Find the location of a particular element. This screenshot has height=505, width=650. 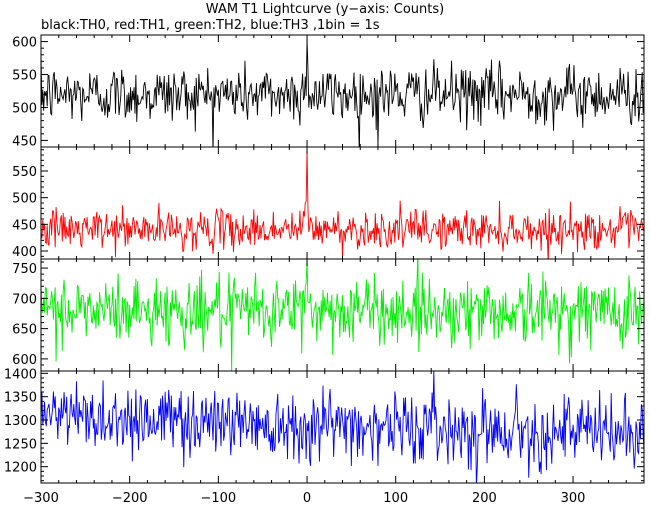

x-tick-label: 0 is located at coordinates (307, 498).